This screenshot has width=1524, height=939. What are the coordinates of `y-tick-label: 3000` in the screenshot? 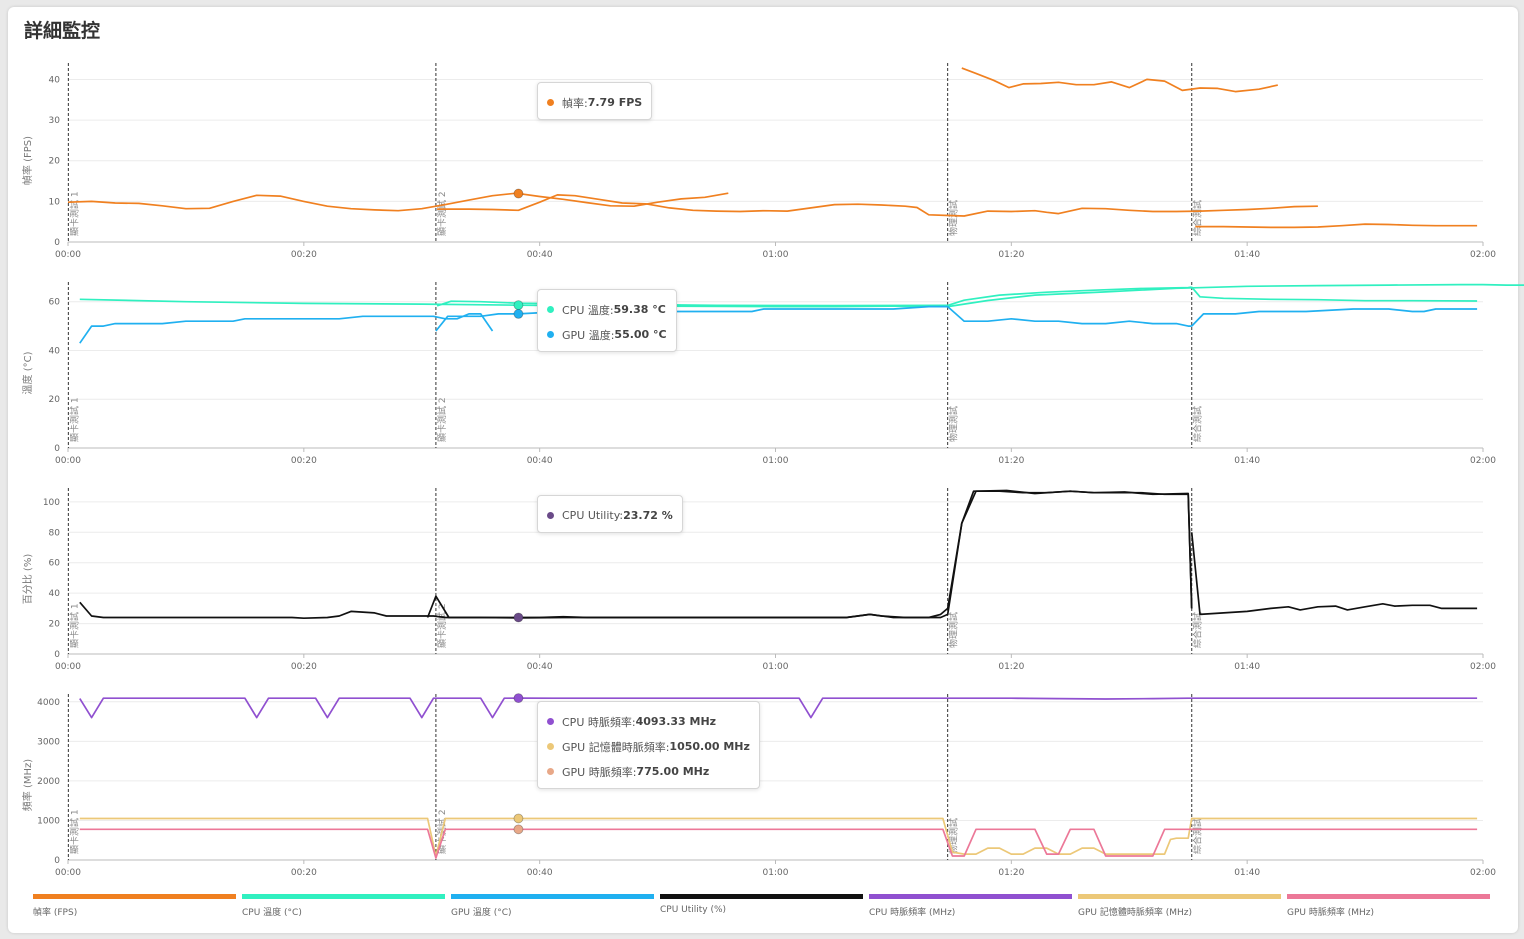 It's located at (48, 742).